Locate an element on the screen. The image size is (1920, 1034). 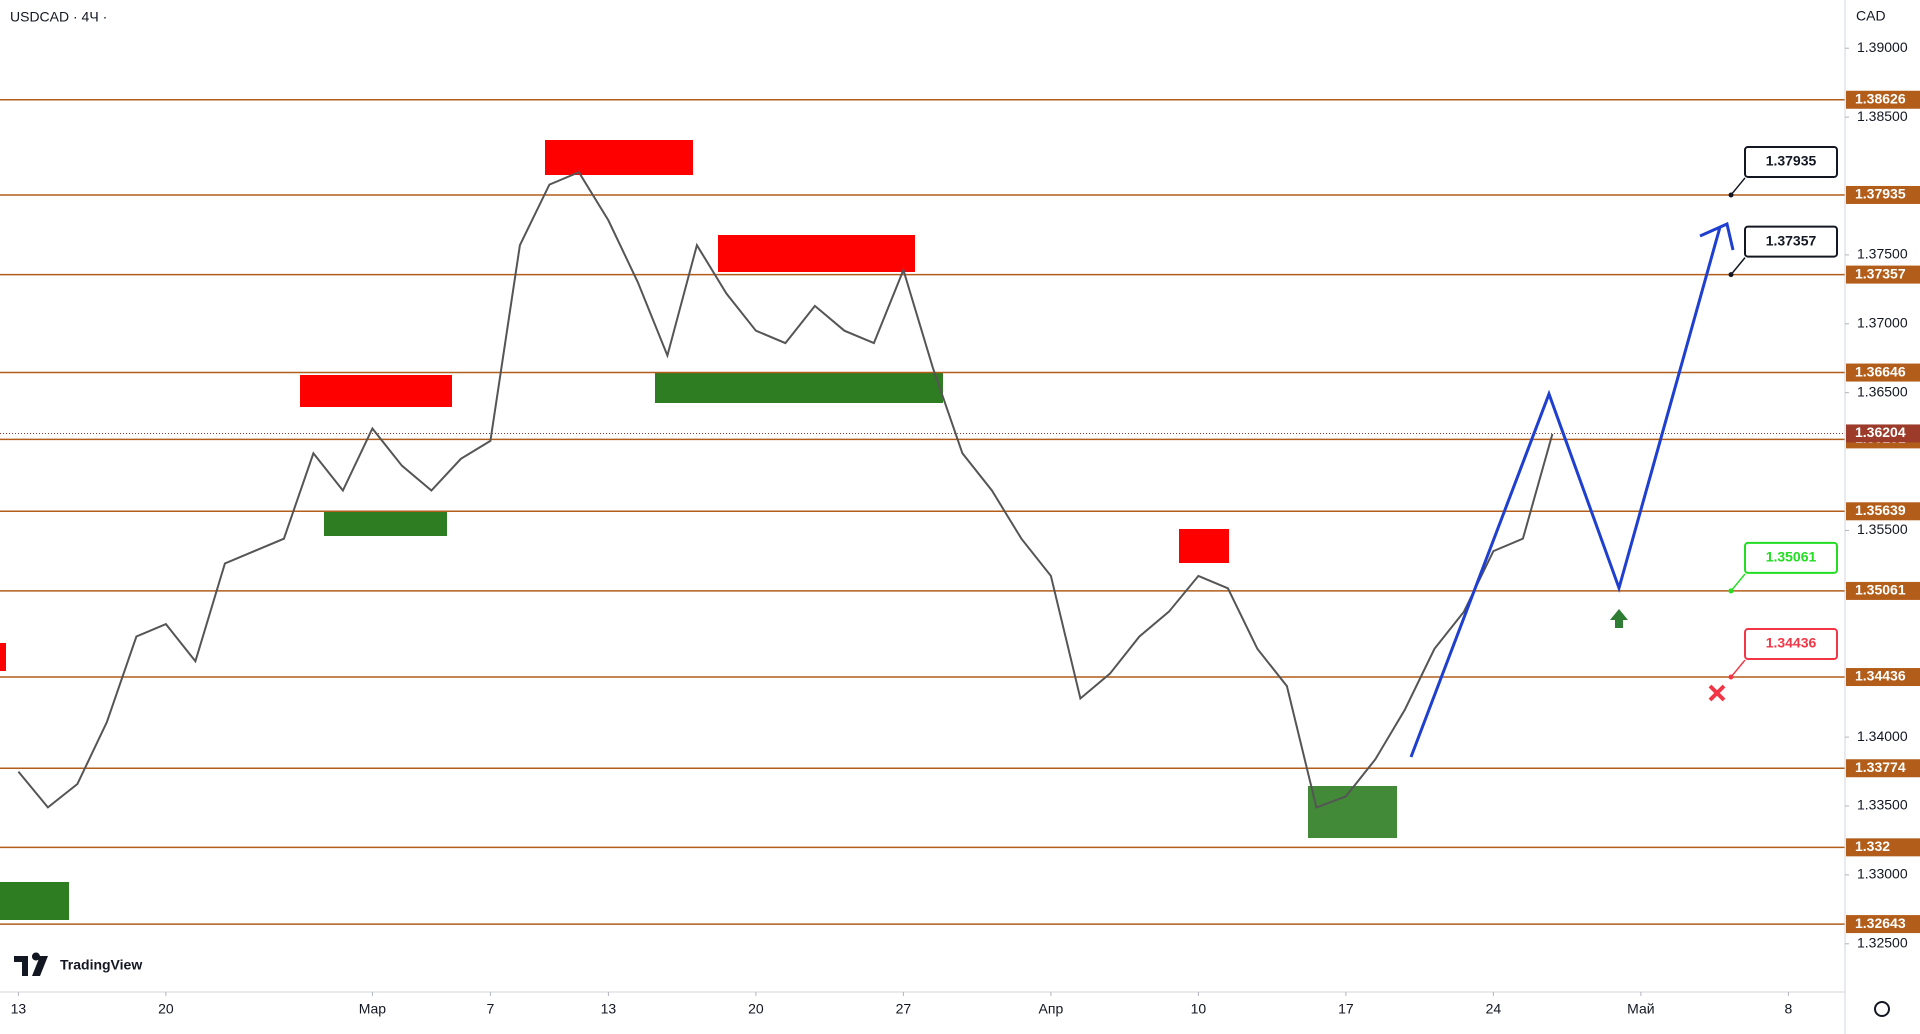
callout-label: 1.37935 is located at coordinates (1791, 161).